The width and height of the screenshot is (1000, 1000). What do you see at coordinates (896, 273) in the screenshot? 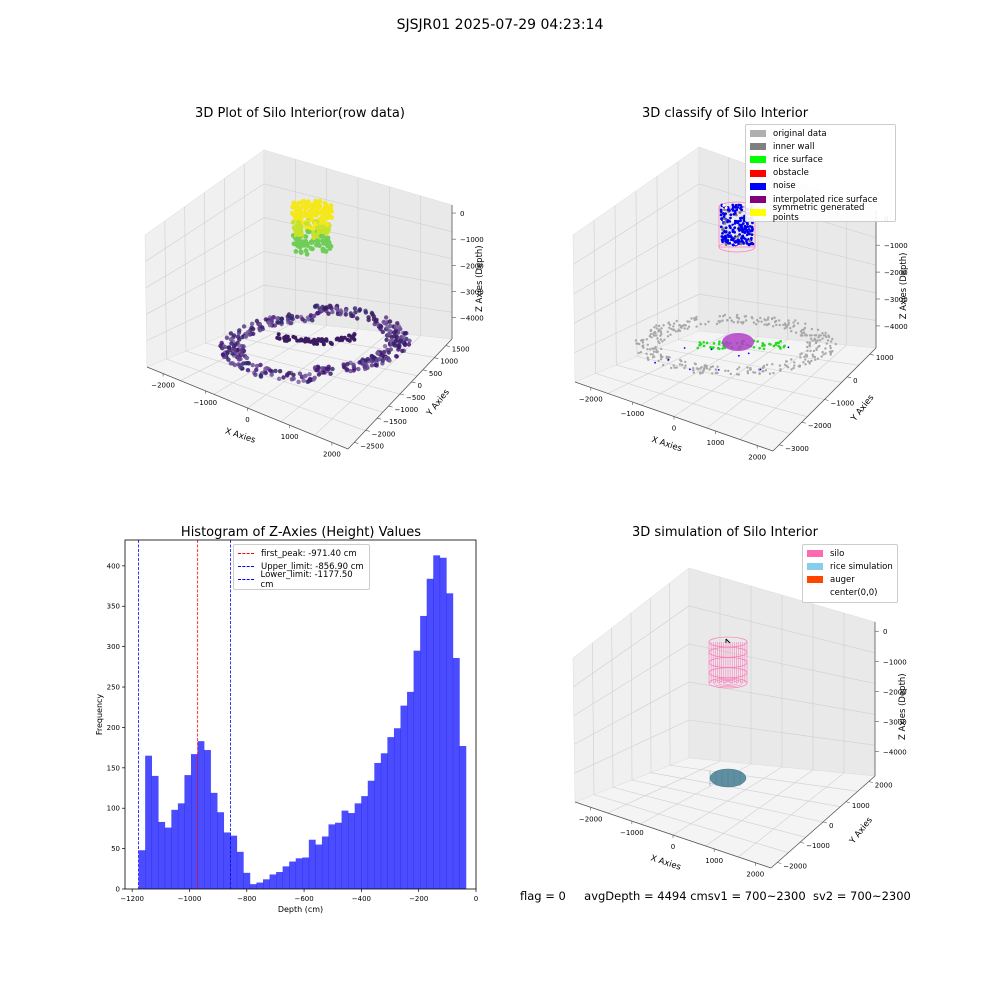
I see `cls-z-tick-label: −2000` at bounding box center [896, 273].